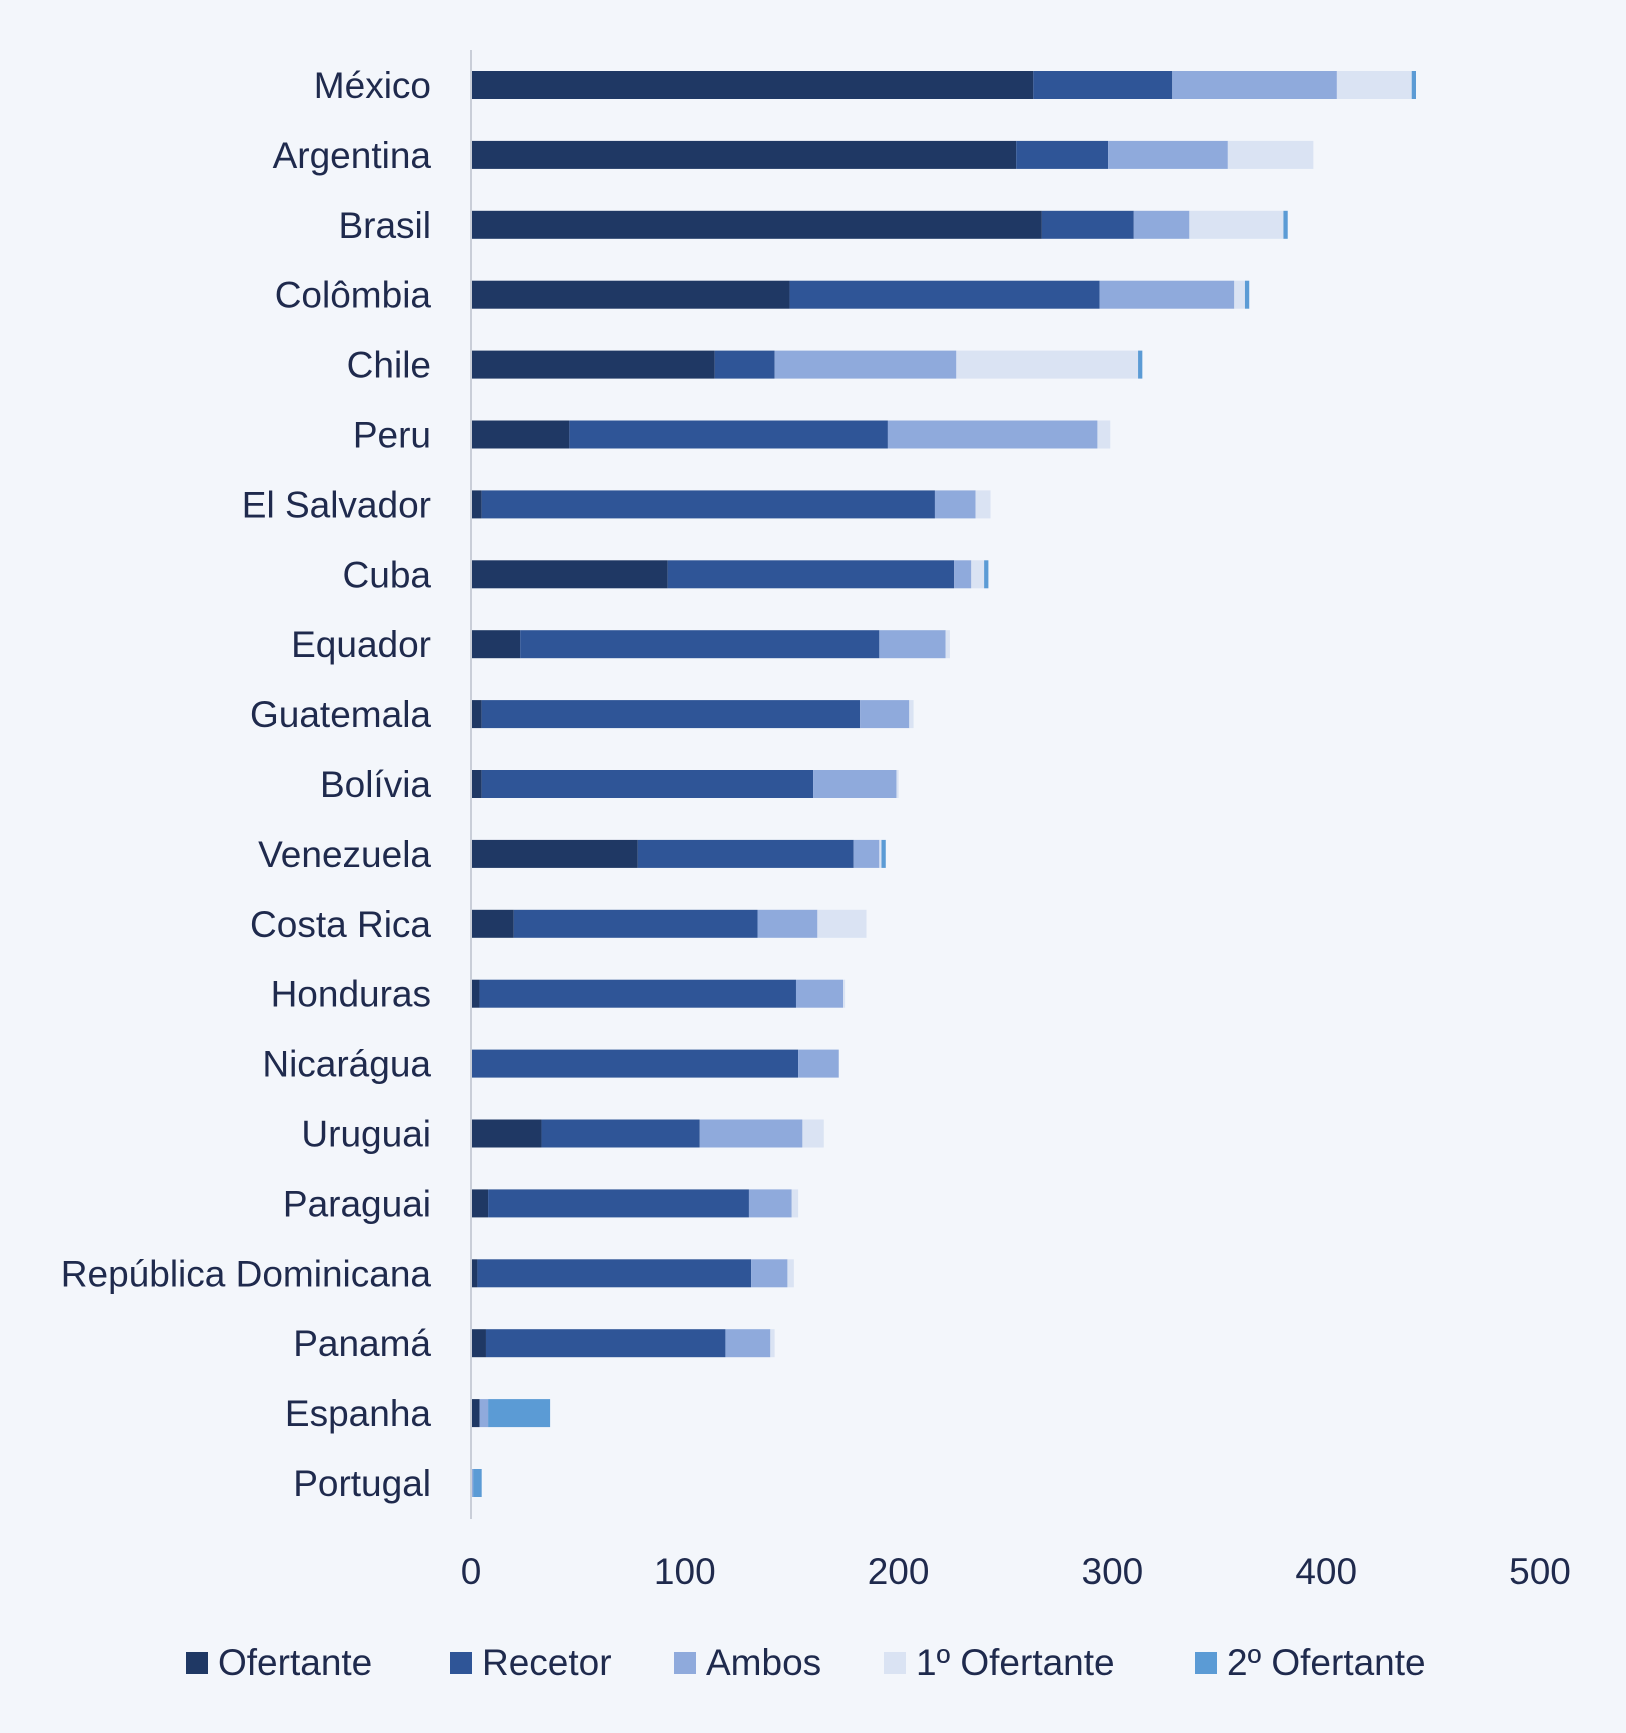  Describe the element at coordinates (358, 1413) in the screenshot. I see `category-label: Espanha` at that location.